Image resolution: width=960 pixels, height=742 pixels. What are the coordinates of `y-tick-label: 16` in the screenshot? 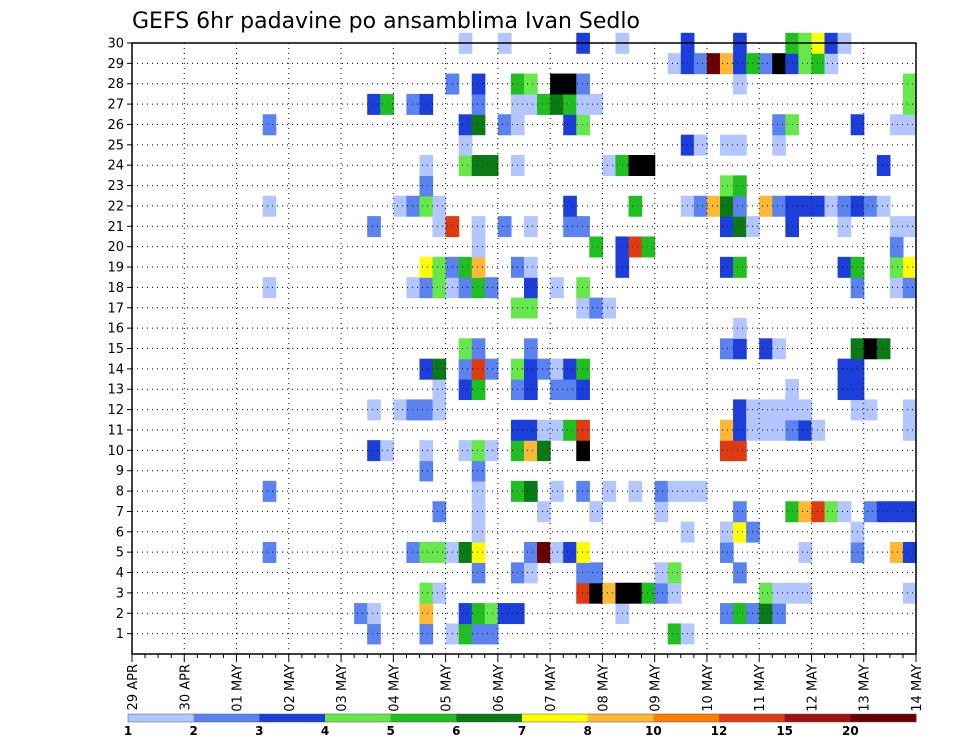 It's located at (115, 329).